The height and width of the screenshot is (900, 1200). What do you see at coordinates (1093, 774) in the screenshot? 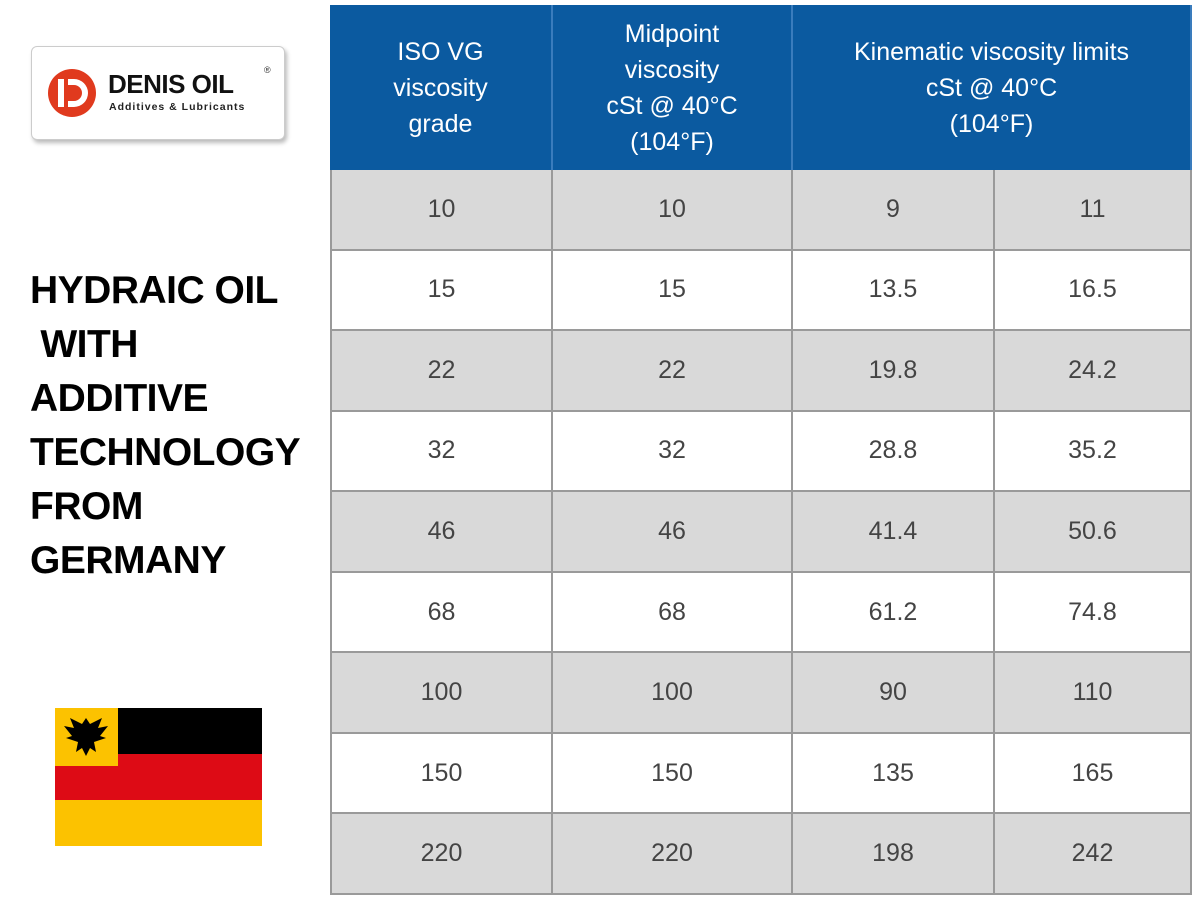
I see `table-cell: 165` at bounding box center [1093, 774].